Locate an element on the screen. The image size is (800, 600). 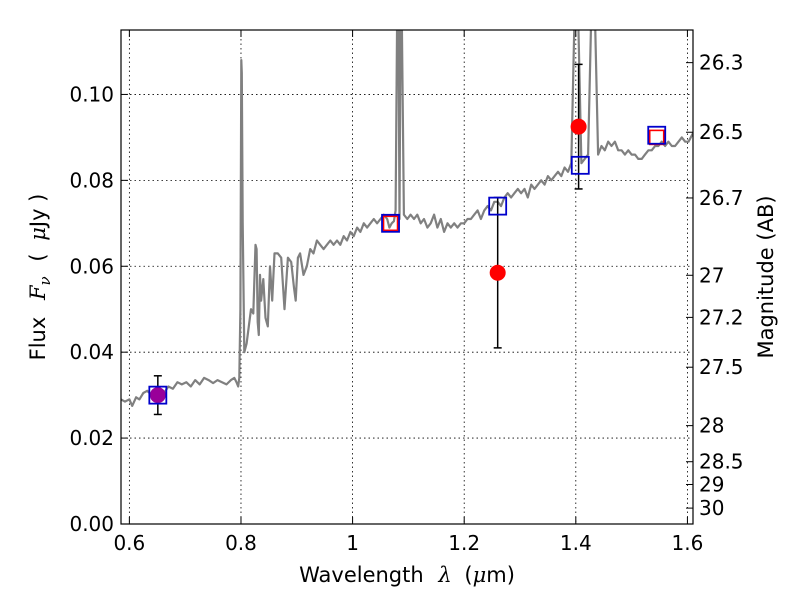
x-tick-label: 1.6 is located at coordinates (688, 543).